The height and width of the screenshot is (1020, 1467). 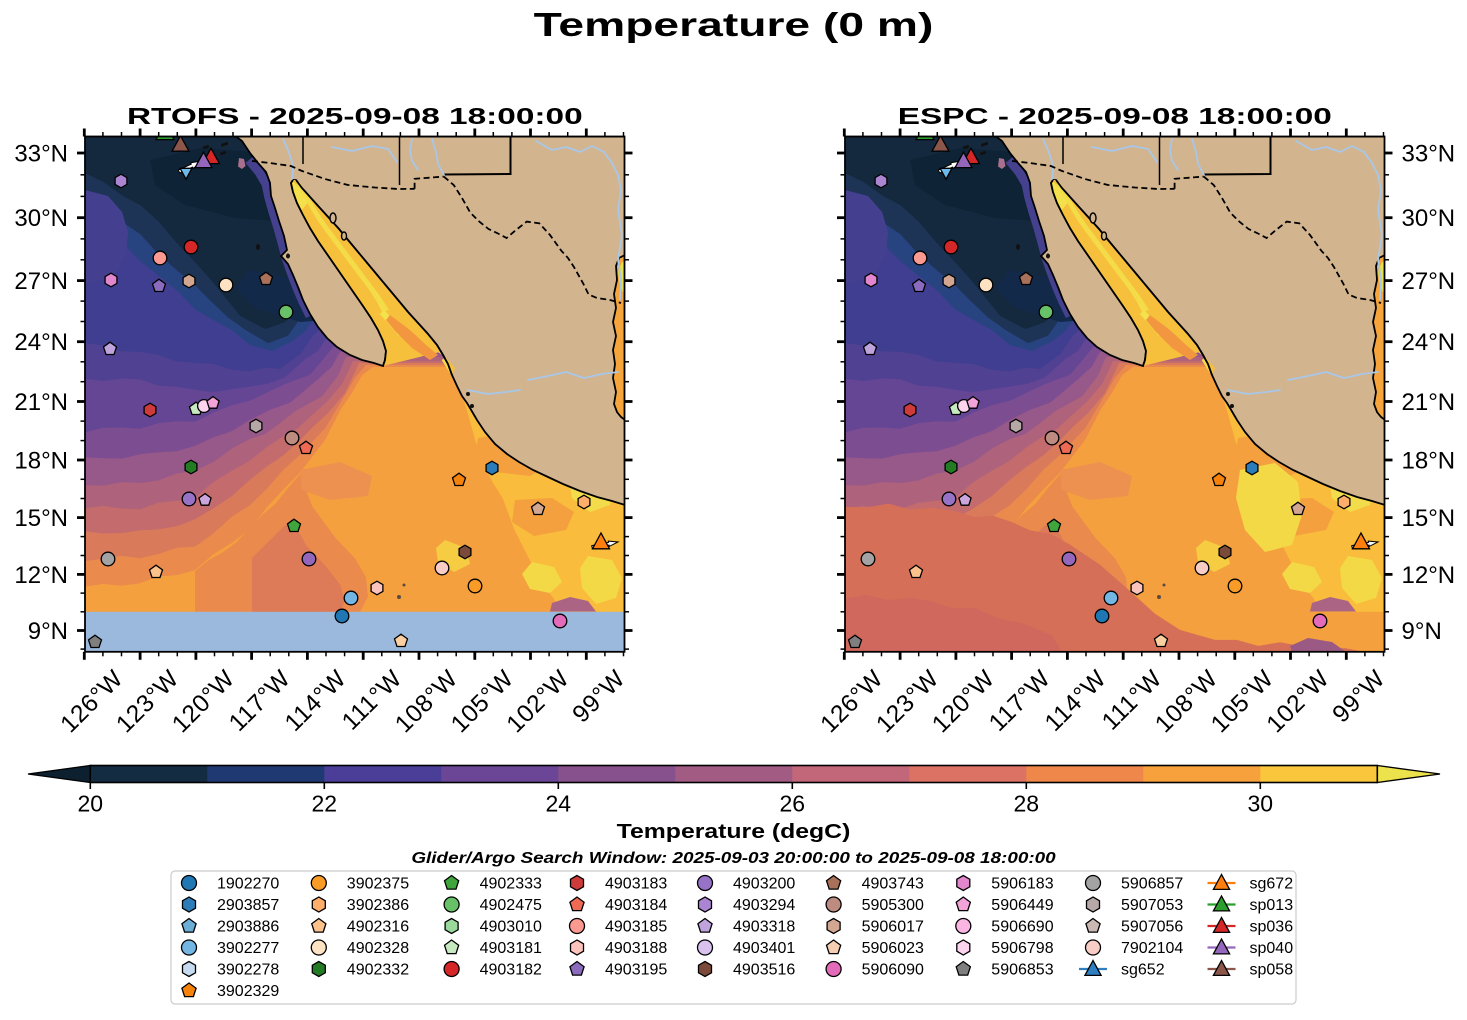 What do you see at coordinates (1022, 948) in the screenshot?
I see `svg-text: 5906798` at bounding box center [1022, 948].